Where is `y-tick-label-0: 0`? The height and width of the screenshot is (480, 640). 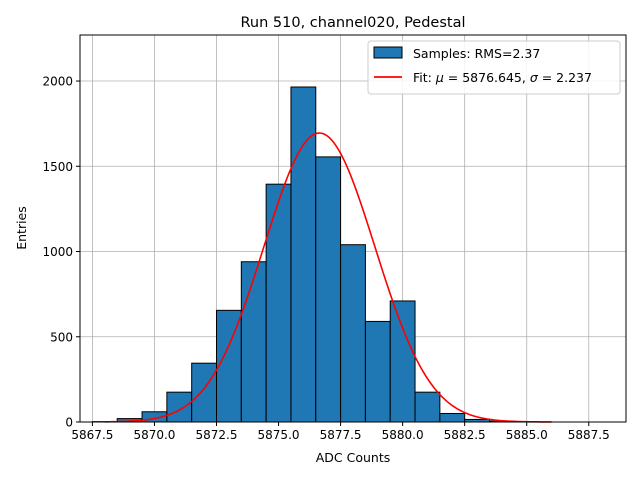 y-tick-label-0: 0 is located at coordinates (69, 423).